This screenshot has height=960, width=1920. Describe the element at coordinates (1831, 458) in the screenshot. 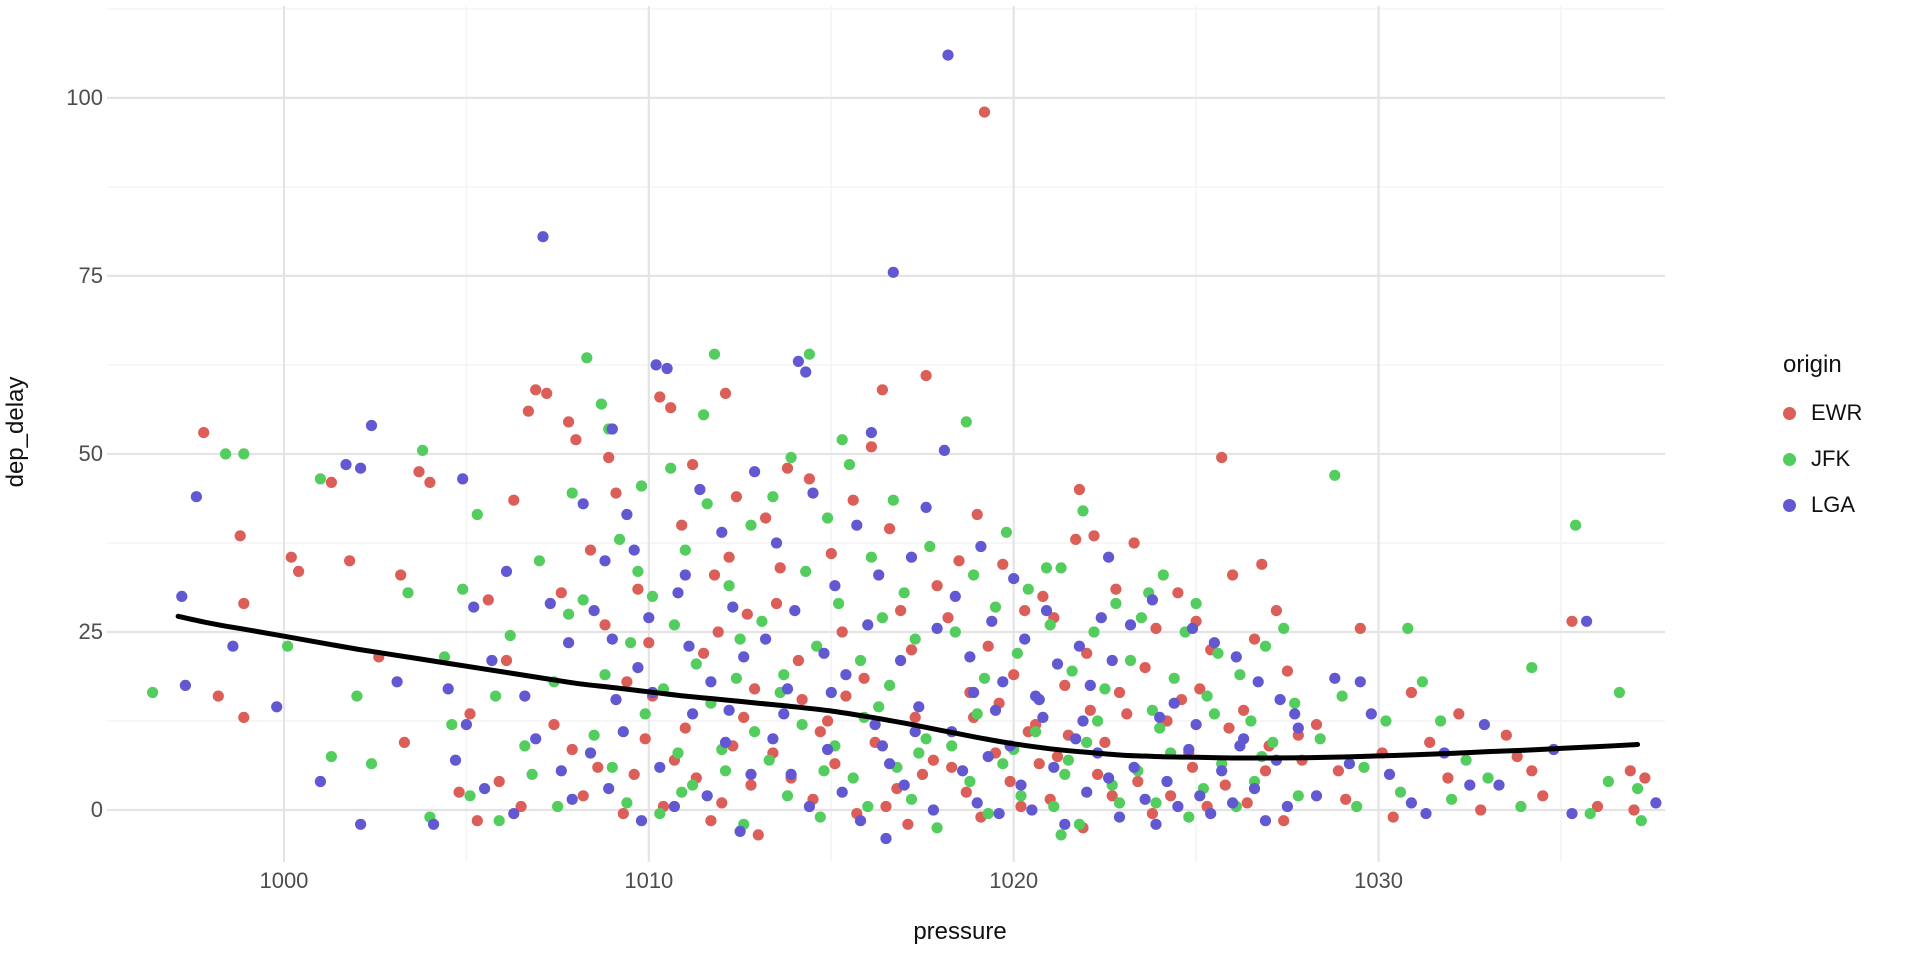

I see `legend-label-jfk: JFK` at that location.